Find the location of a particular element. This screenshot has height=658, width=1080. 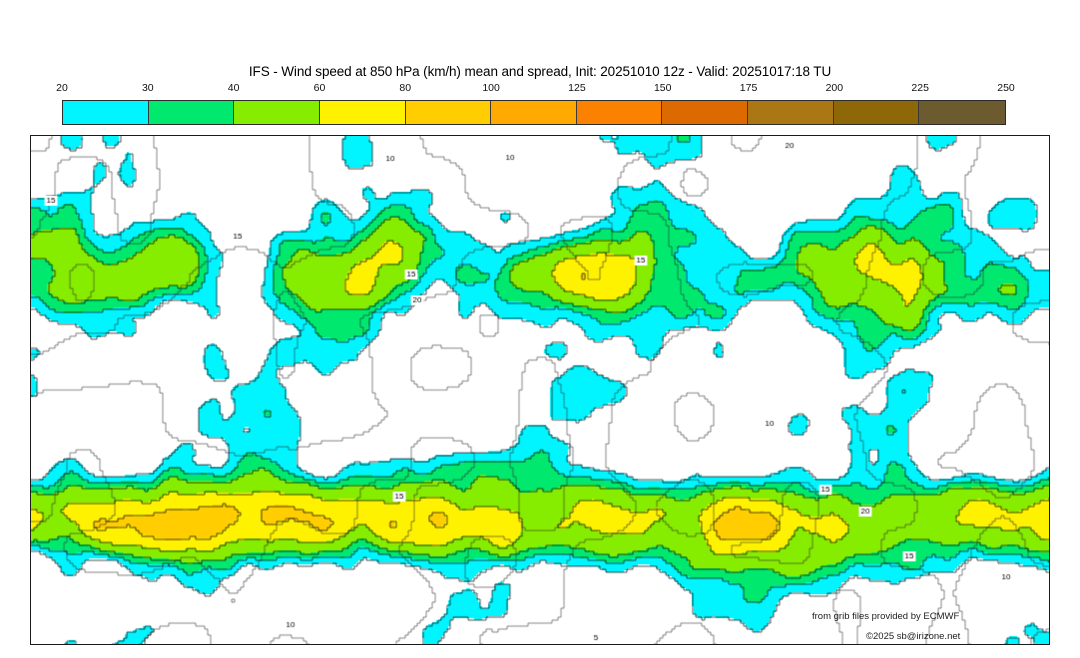

colorbar-tick-60: 60 is located at coordinates (319, 88).